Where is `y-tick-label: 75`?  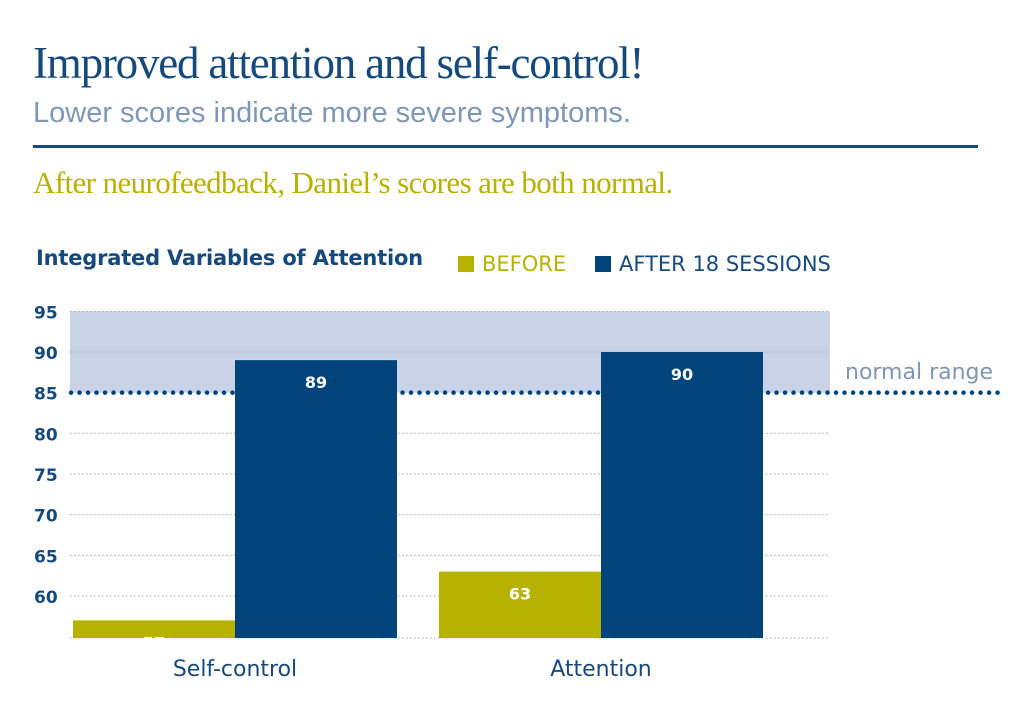 y-tick-label: 75 is located at coordinates (46, 476).